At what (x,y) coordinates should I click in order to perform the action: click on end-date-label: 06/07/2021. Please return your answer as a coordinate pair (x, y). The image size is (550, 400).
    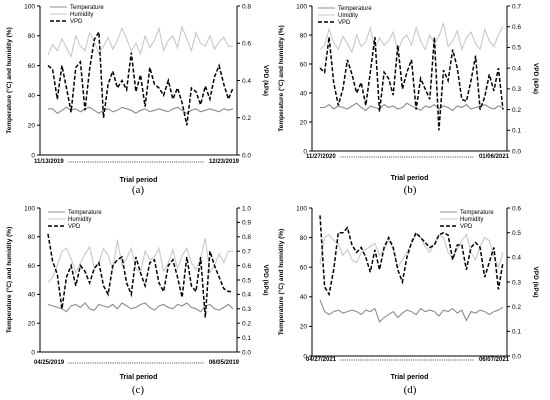
    Looking at the image, I should click on (494, 360).